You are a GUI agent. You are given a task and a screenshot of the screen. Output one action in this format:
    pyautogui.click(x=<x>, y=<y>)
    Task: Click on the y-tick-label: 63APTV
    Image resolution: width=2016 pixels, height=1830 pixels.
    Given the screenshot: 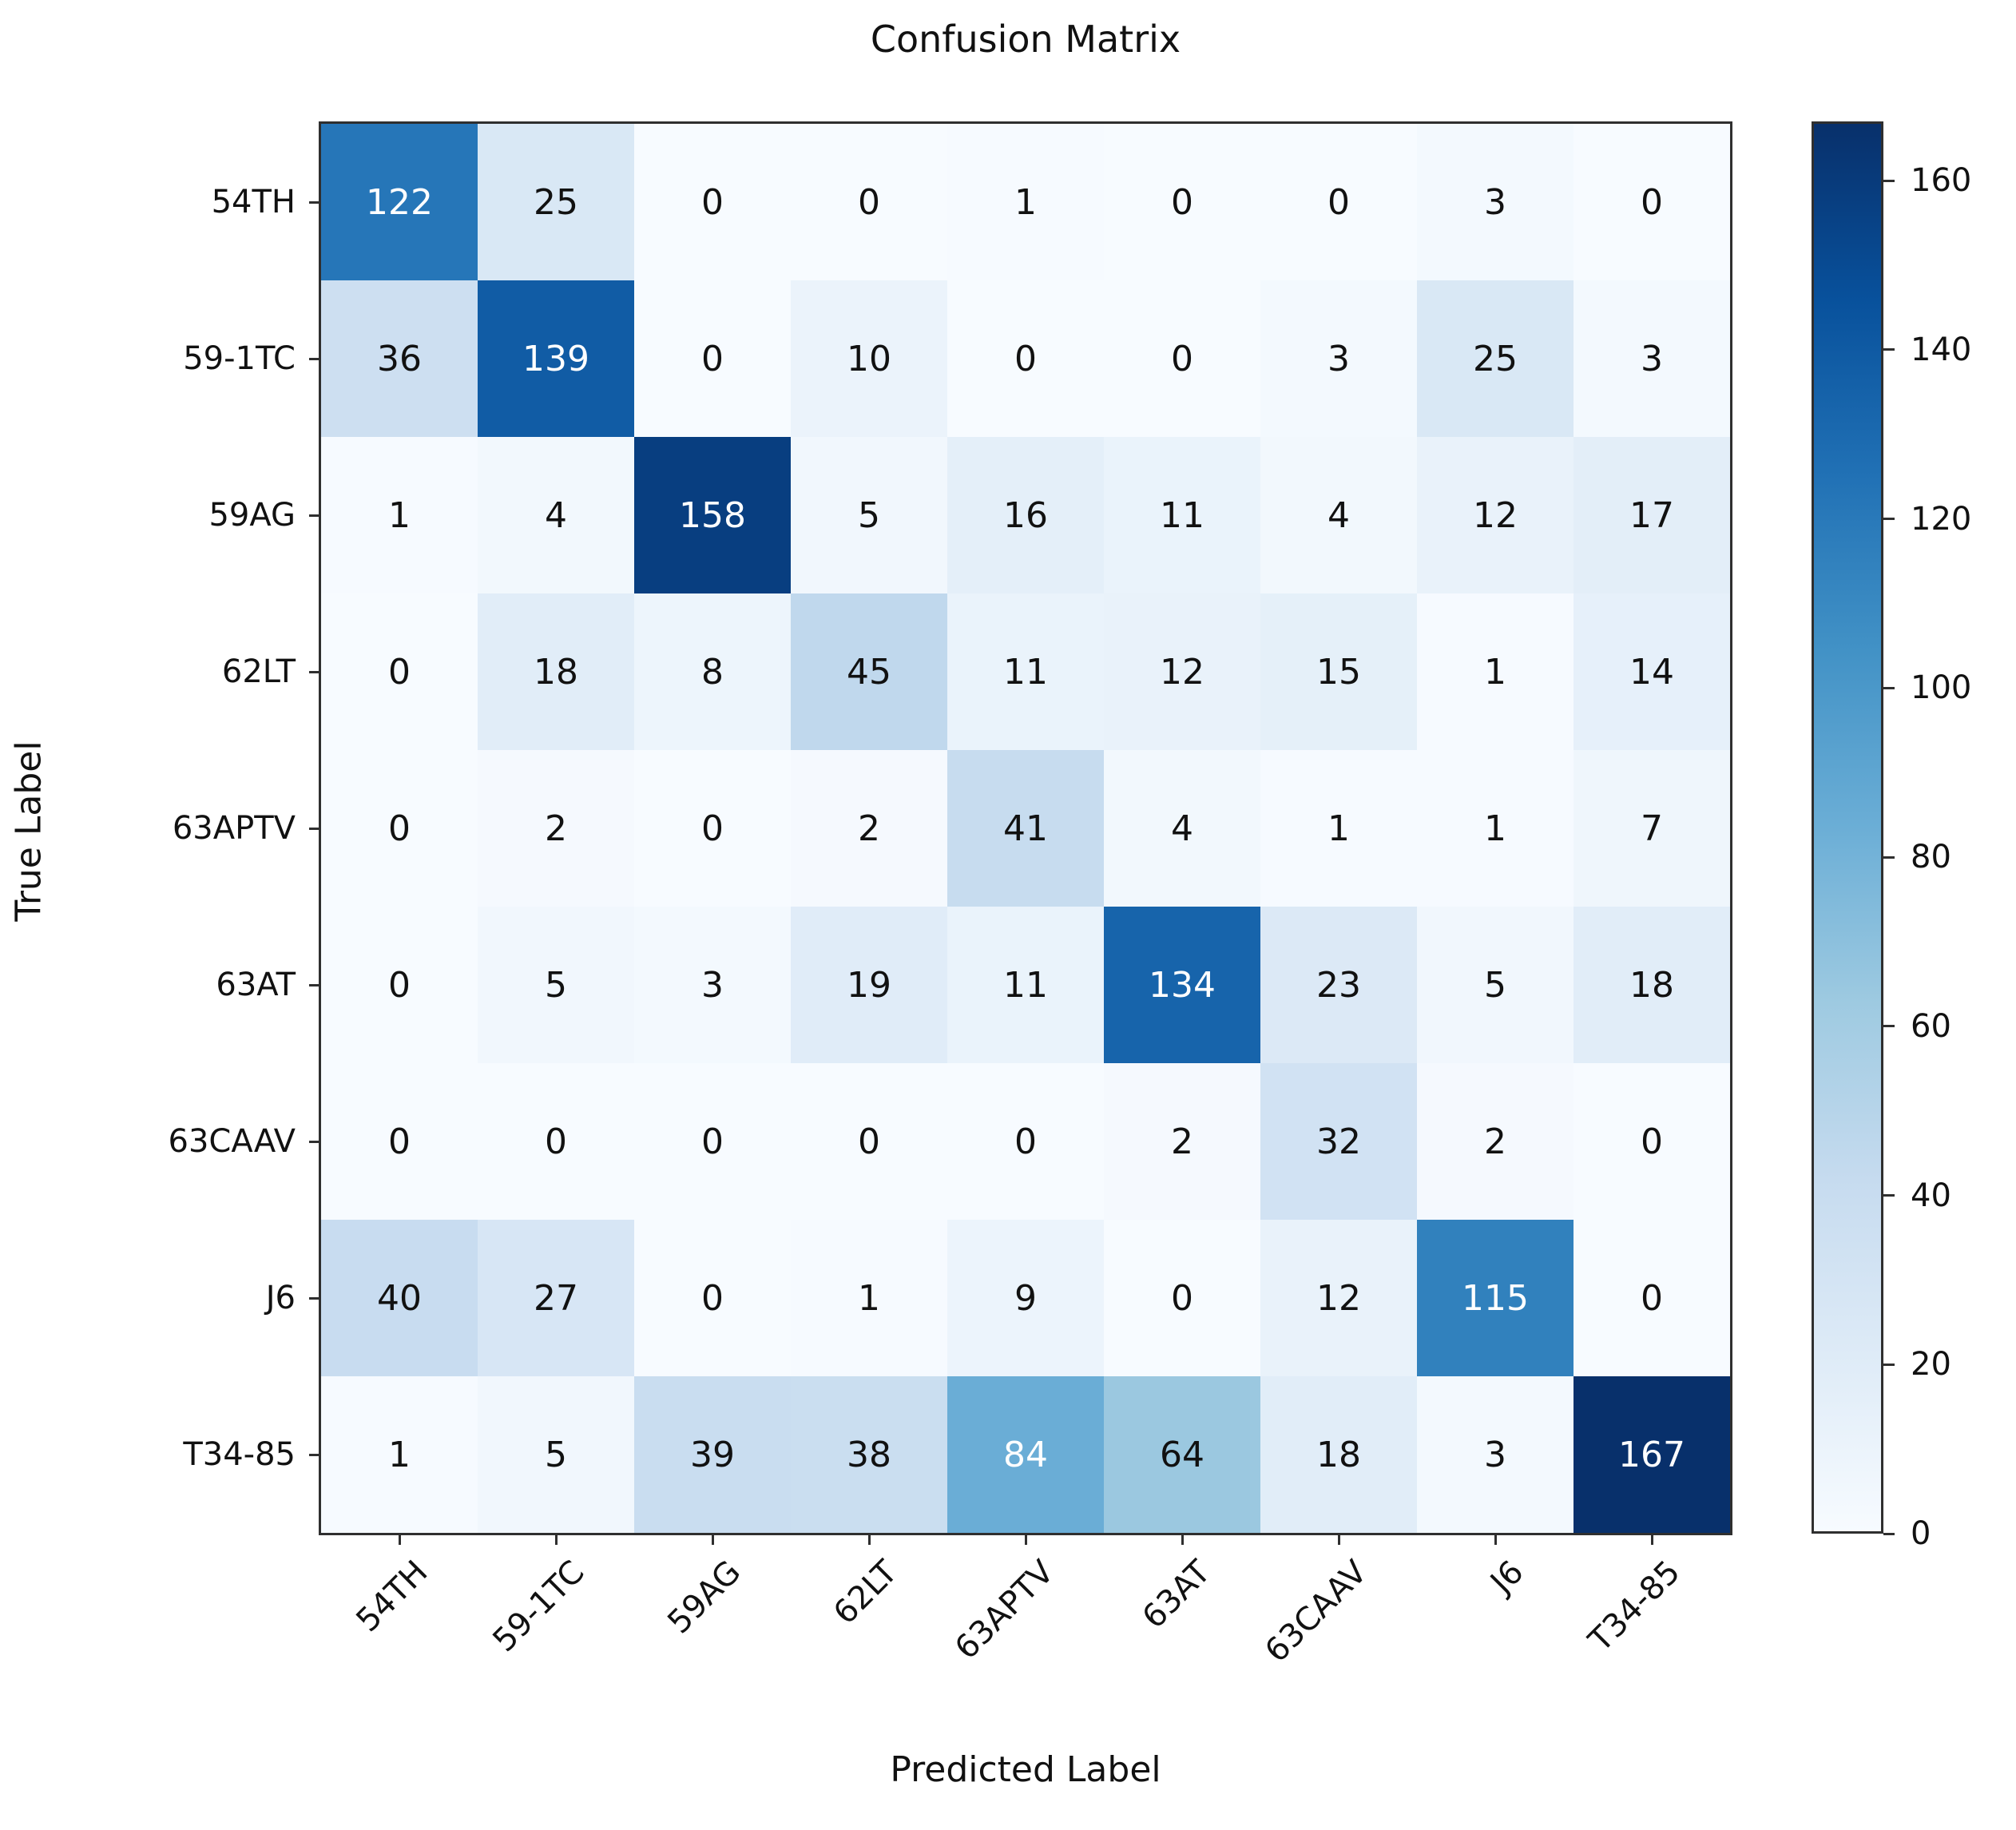 What is the action you would take?
    pyautogui.click(x=234, y=828)
    